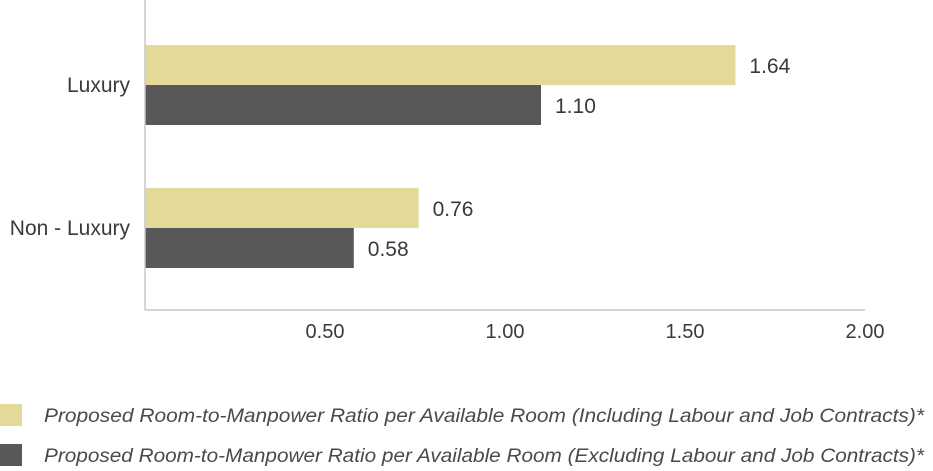 This screenshot has height=471, width=933. Describe the element at coordinates (595, 332) in the screenshot. I see `x-tick-labels: 0.50 1.00 1.50 2.00` at that location.